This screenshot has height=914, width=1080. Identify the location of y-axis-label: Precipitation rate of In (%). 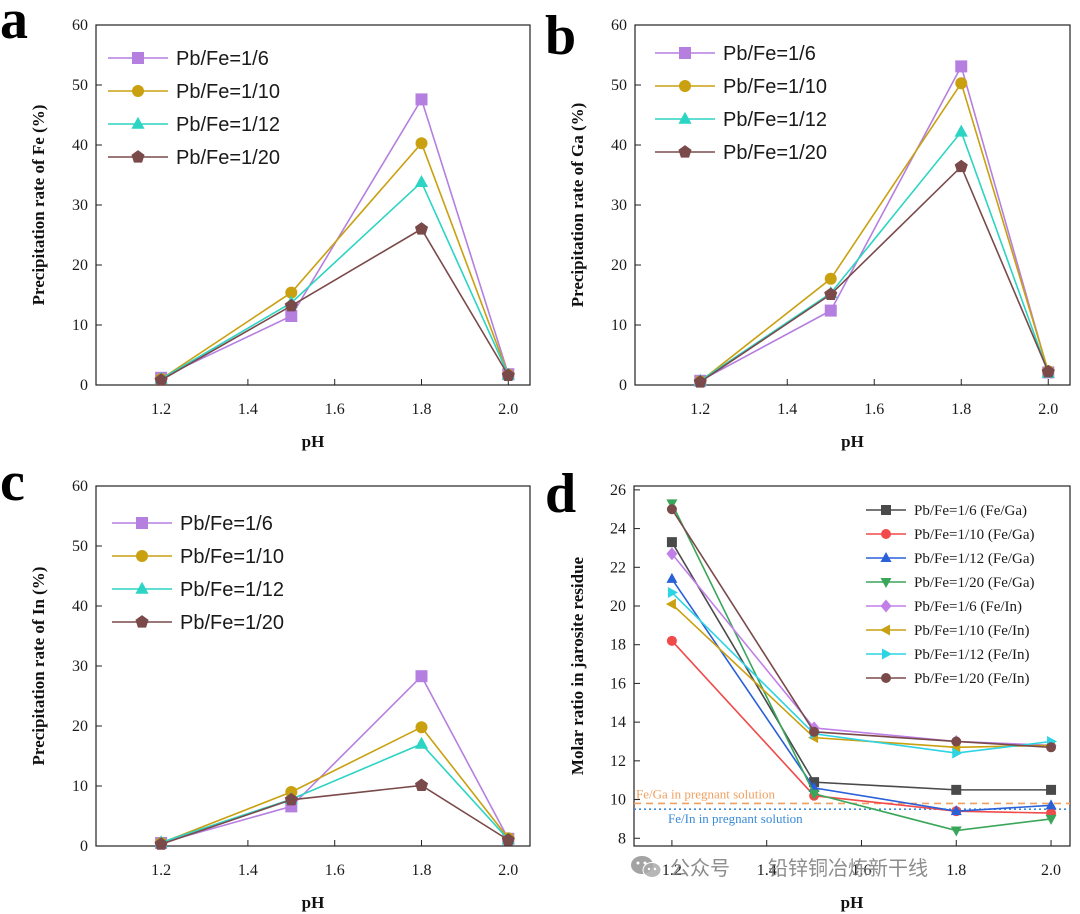
(38, 666).